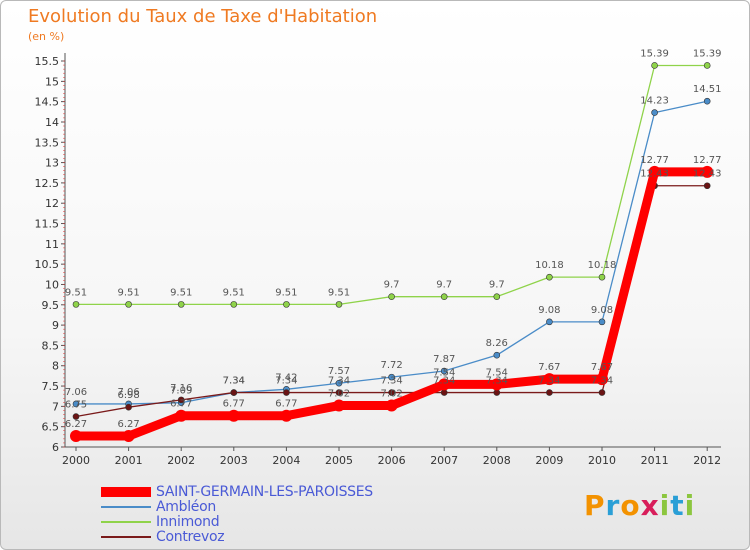 The image size is (750, 550). What do you see at coordinates (55, 447) in the screenshot?
I see `y-tick-label: 6` at bounding box center [55, 447].